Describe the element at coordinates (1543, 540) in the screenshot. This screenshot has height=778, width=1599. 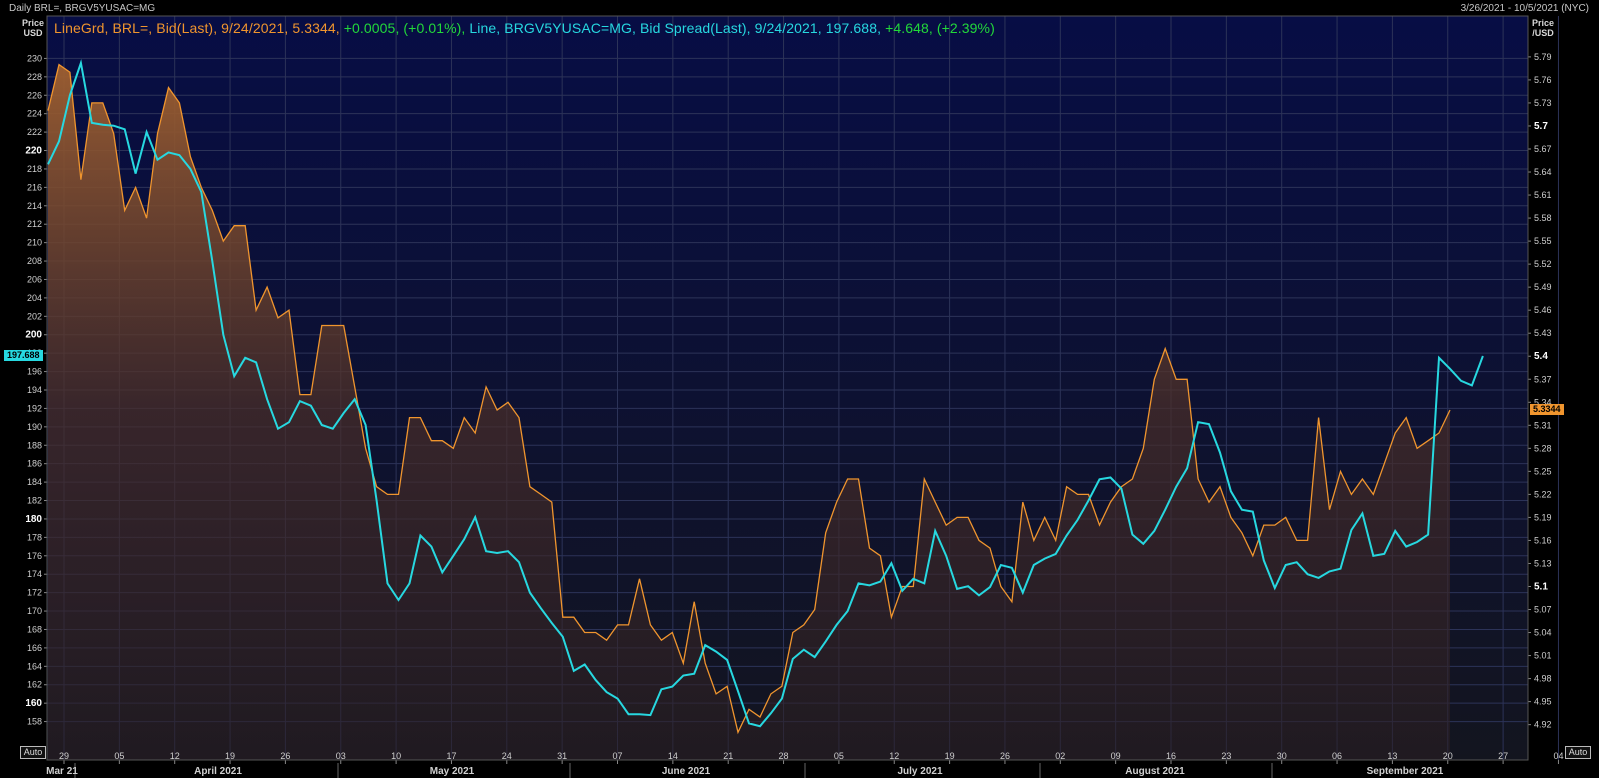
I see `right-tick-label: 5.16` at that location.